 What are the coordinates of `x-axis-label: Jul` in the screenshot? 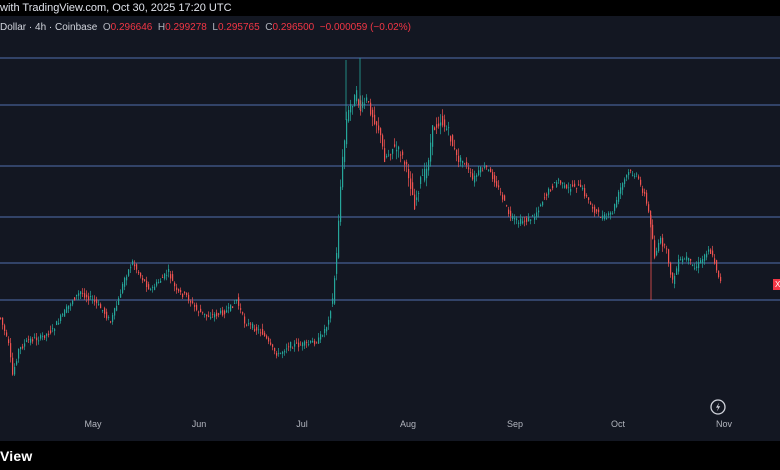 It's located at (302, 424).